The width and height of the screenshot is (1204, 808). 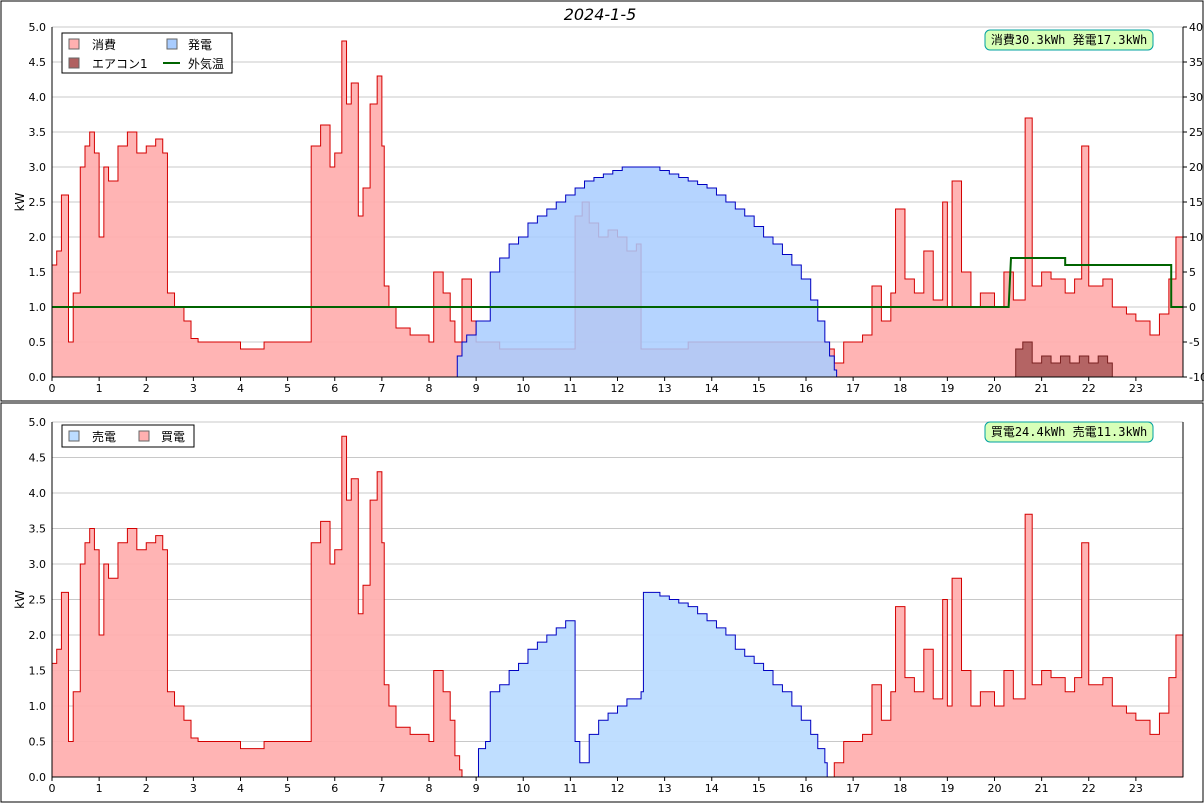 I want to click on top-summary-text: 消費30.3kWh 発電17.3kWh, so click(x=1069, y=39).